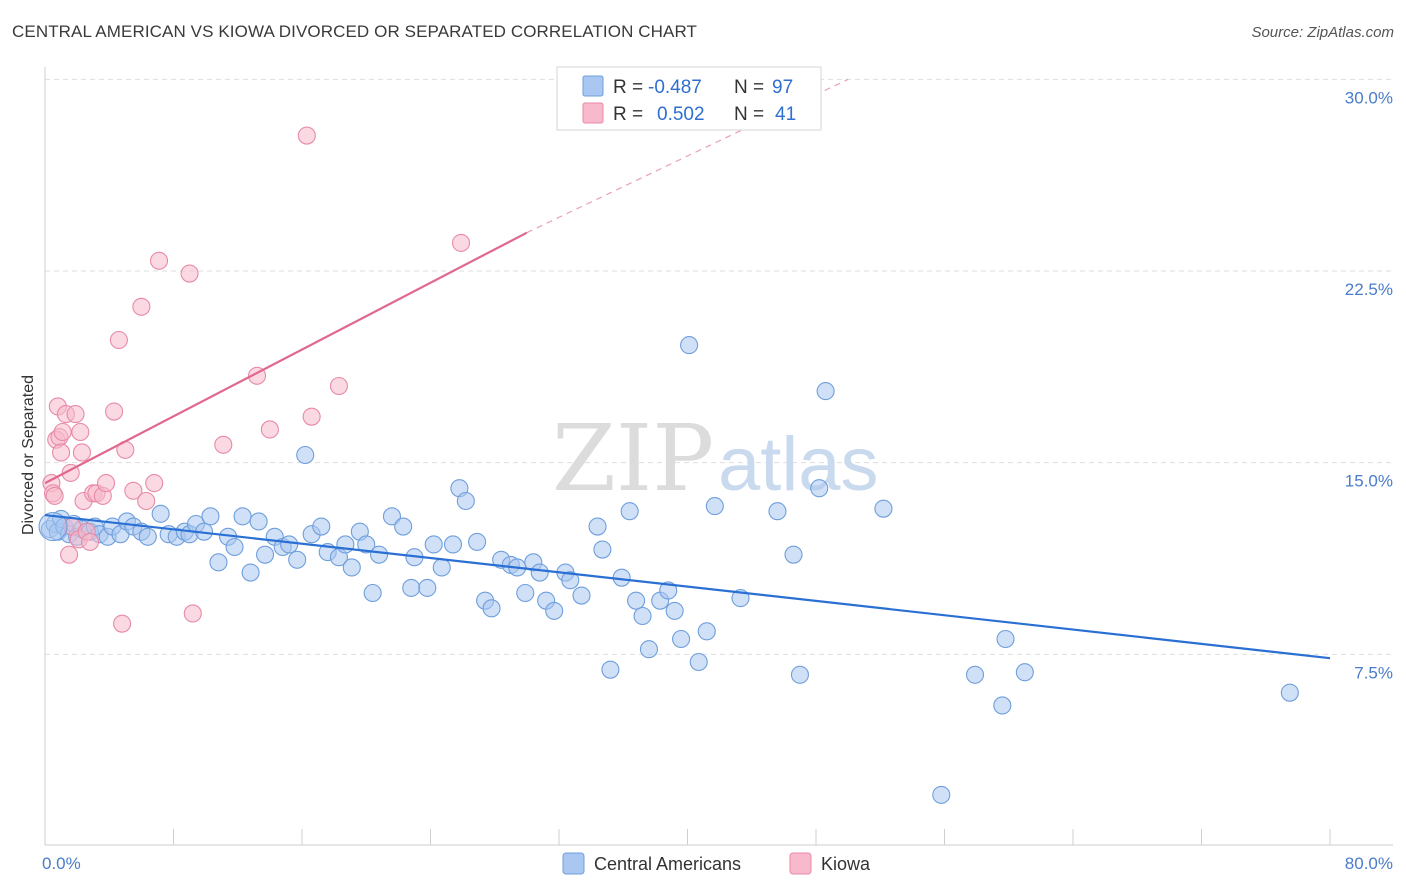 The image size is (1406, 892). What do you see at coordinates (1373, 672) in the screenshot?
I see `y-tick-label-0: 7.5%` at bounding box center [1373, 672].